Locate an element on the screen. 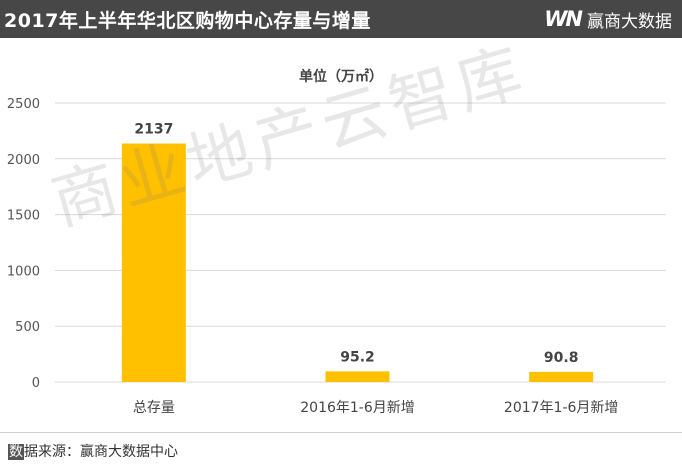 The height and width of the screenshot is (472, 682). page-title: 2017年上半年华北区购物中心存量与增量 is located at coordinates (187, 21).